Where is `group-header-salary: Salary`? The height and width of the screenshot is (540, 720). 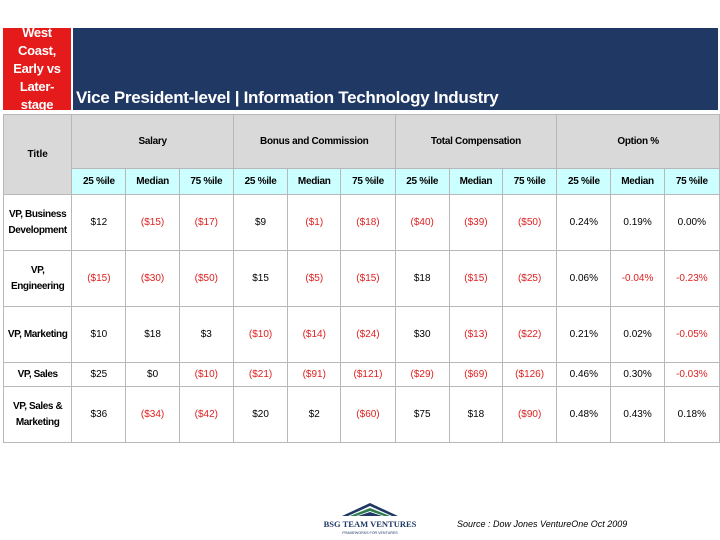 group-header-salary: Salary is located at coordinates (152, 141).